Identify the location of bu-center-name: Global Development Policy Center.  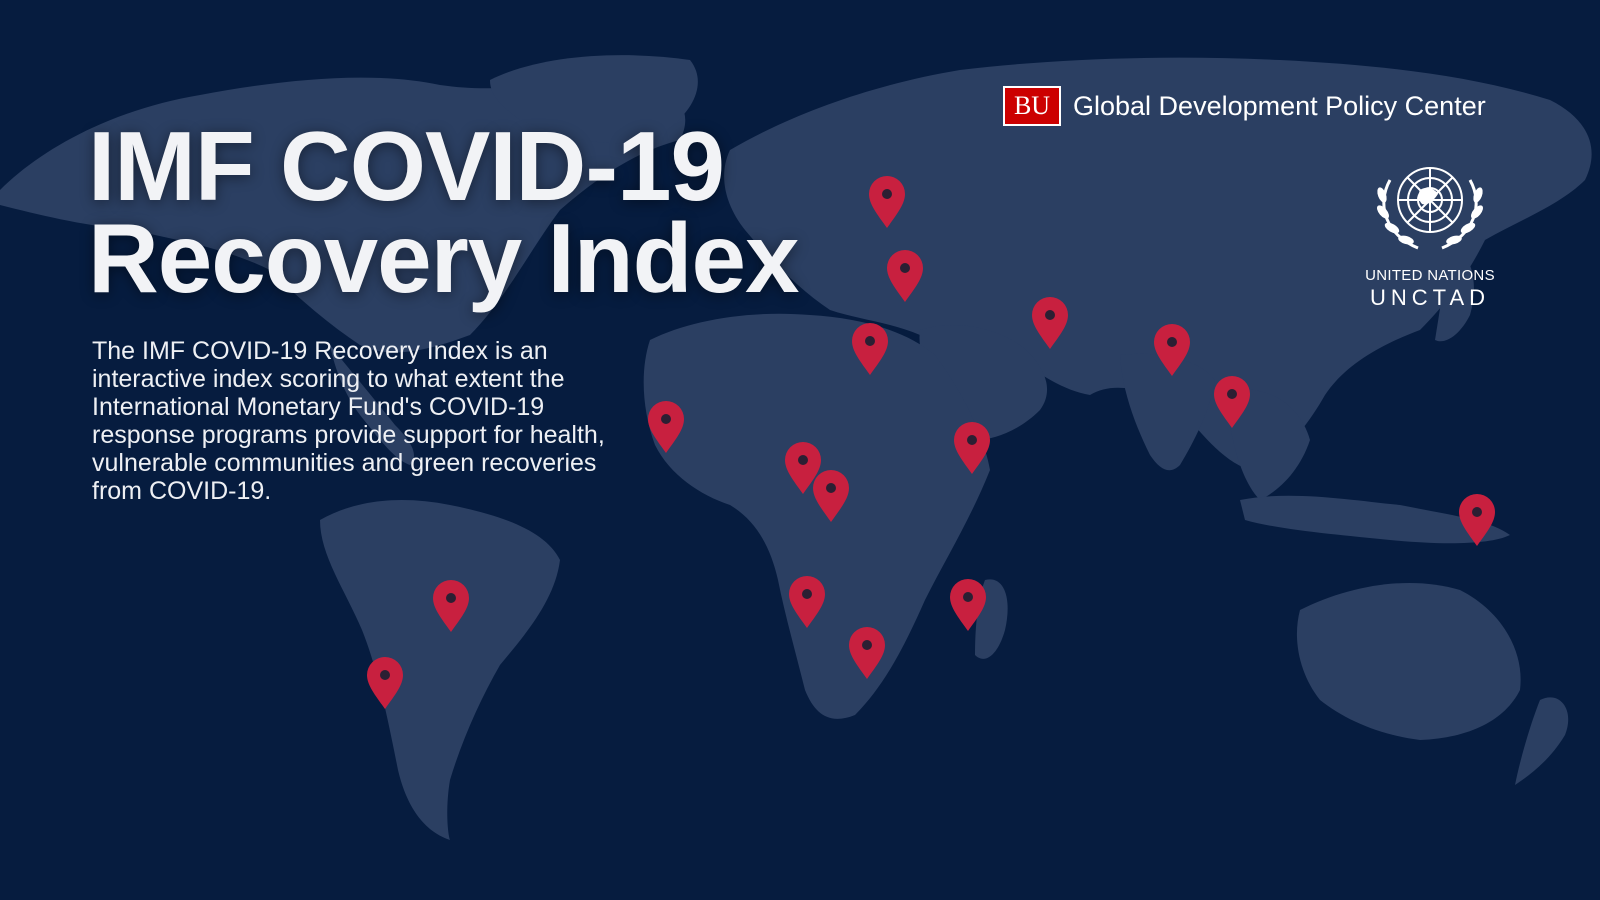
(1279, 105).